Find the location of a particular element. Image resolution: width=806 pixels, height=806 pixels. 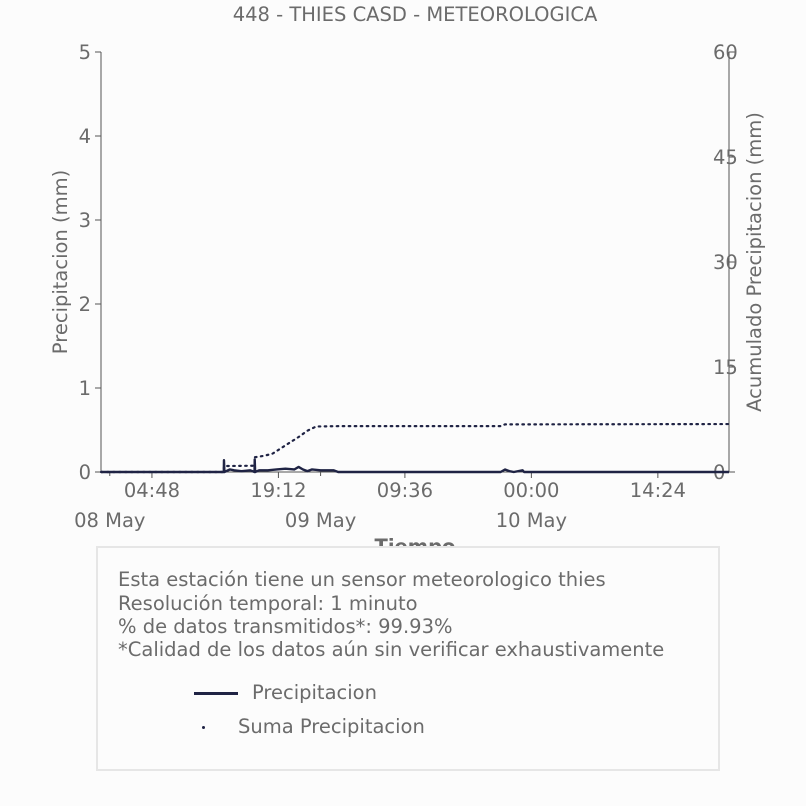

y-tick-label: 0 is located at coordinates (85, 472).